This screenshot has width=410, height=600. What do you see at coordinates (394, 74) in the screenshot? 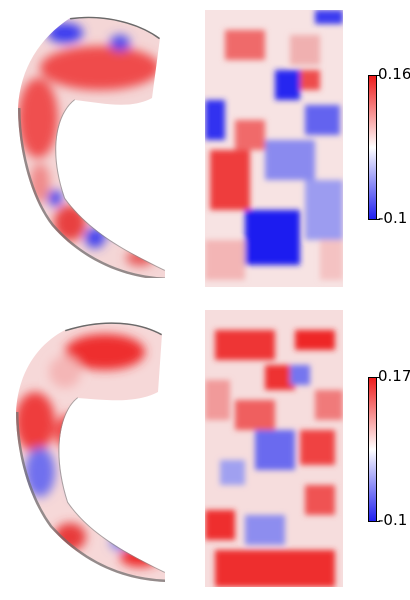
I see `colorbar-top-max-label: 0.16` at bounding box center [394, 74].